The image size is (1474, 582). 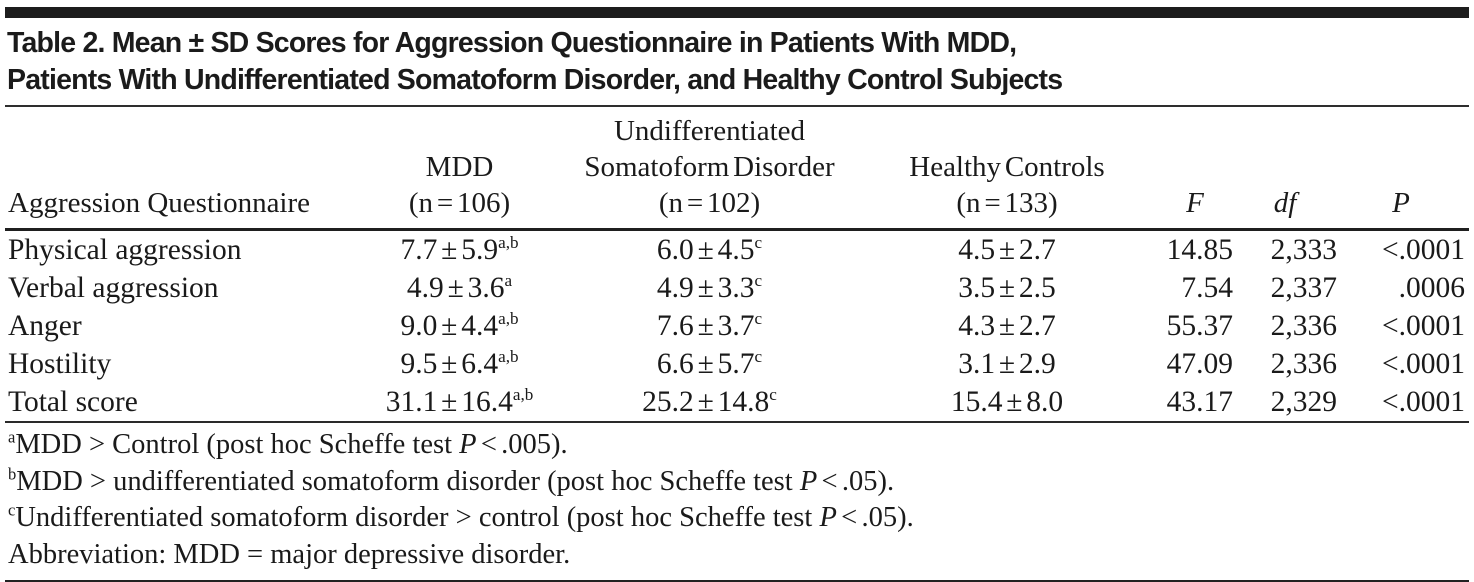 I want to click on row-label: Hostility, so click(x=60, y=364).